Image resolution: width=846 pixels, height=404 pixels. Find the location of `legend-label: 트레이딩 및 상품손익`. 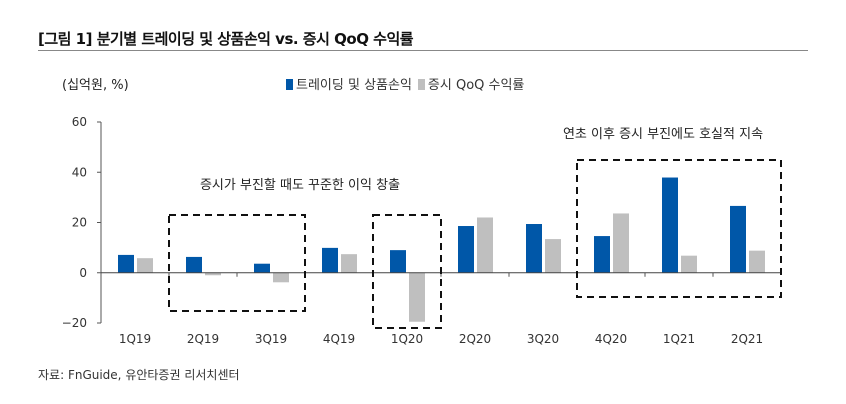

legend-label: 트레이딩 및 상품손익 is located at coordinates (354, 85).